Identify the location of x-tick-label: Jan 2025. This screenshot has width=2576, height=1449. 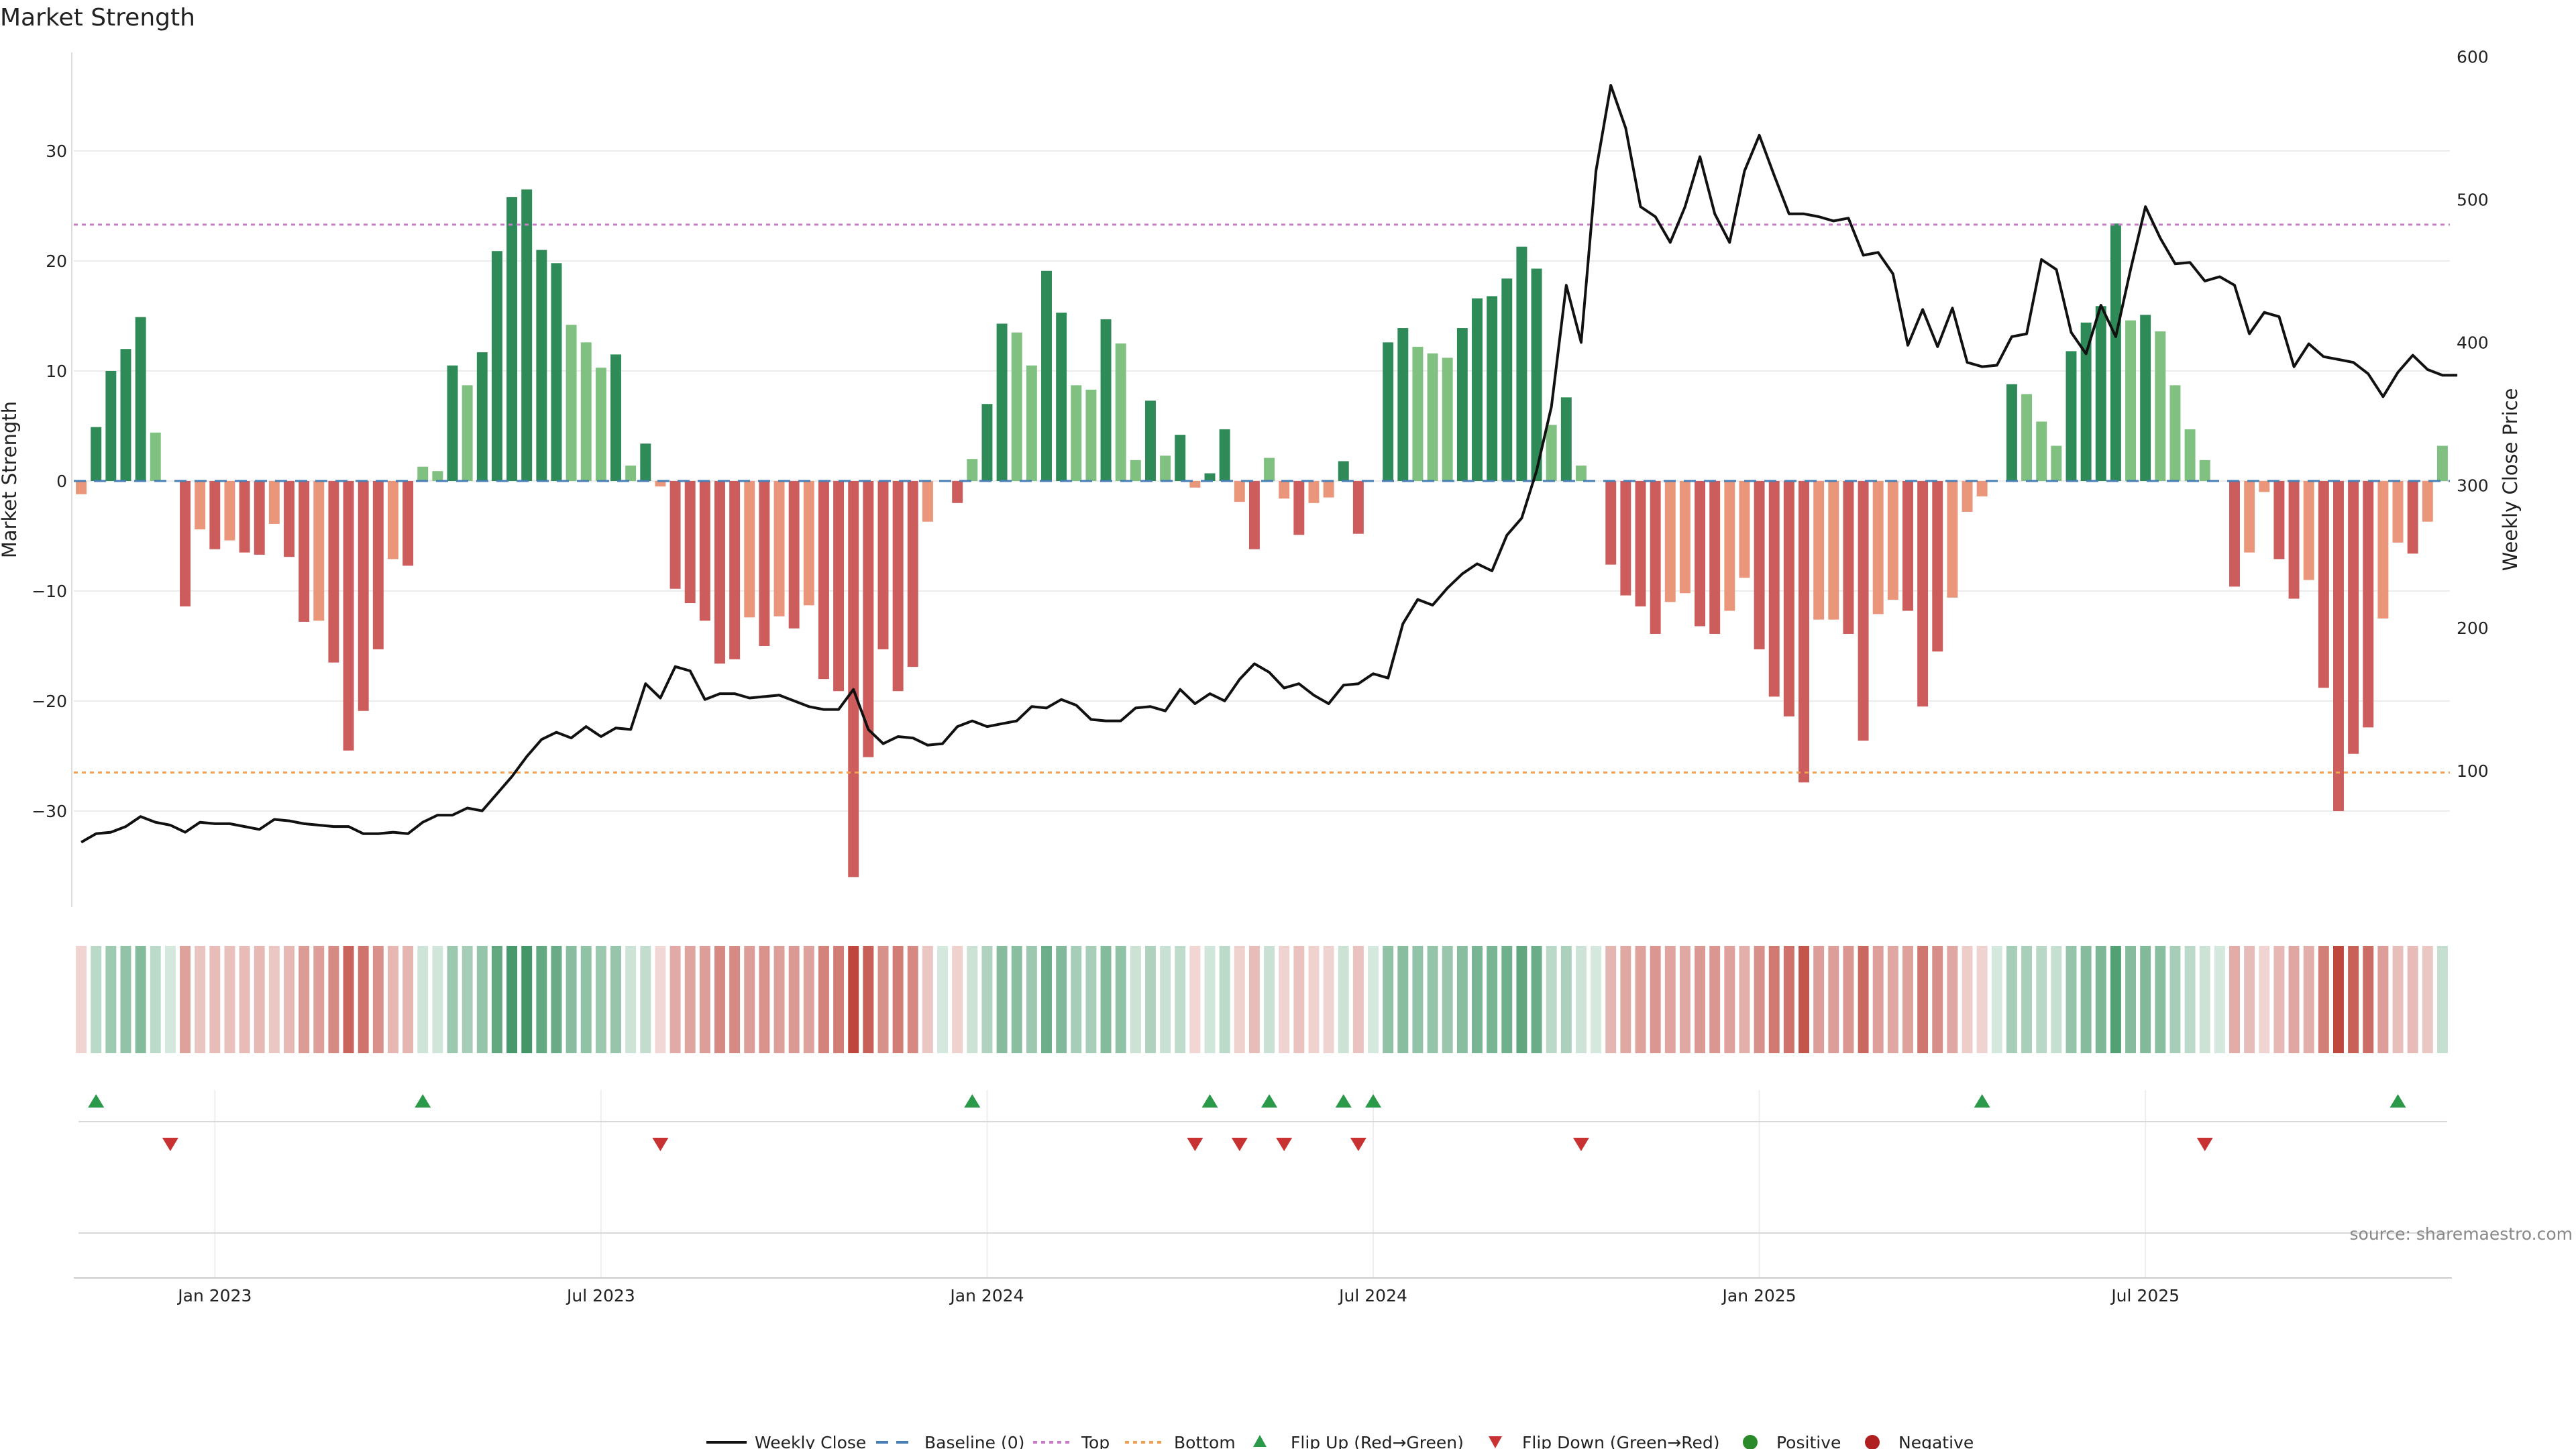
(1758, 1295).